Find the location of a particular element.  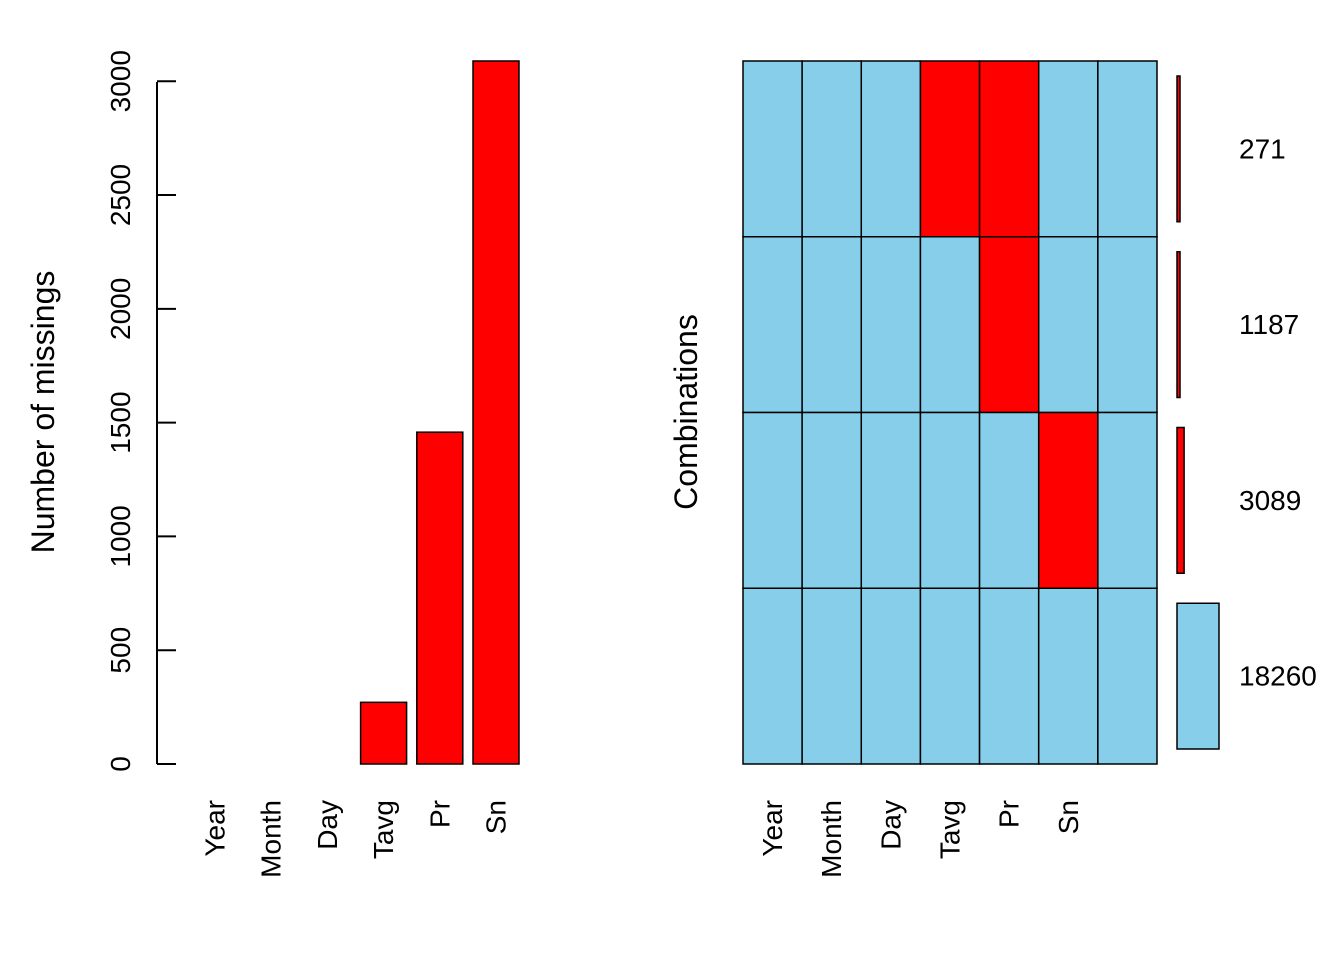

y-tick-label: 1000 is located at coordinates (120, 536).